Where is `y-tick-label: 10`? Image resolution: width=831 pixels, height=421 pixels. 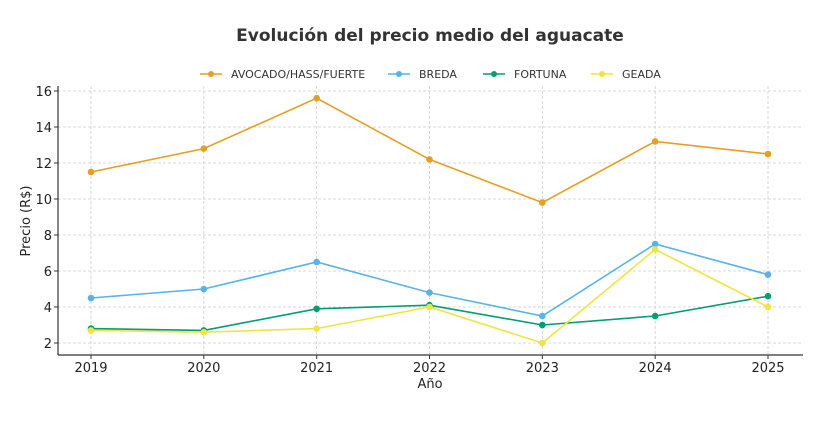
y-tick-label: 10 is located at coordinates (43, 200).